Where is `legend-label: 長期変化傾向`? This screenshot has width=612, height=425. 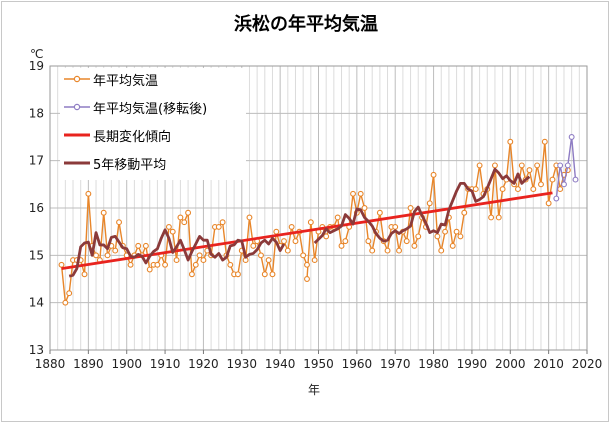 legend-label: 長期変化傾向 is located at coordinates (132, 137).